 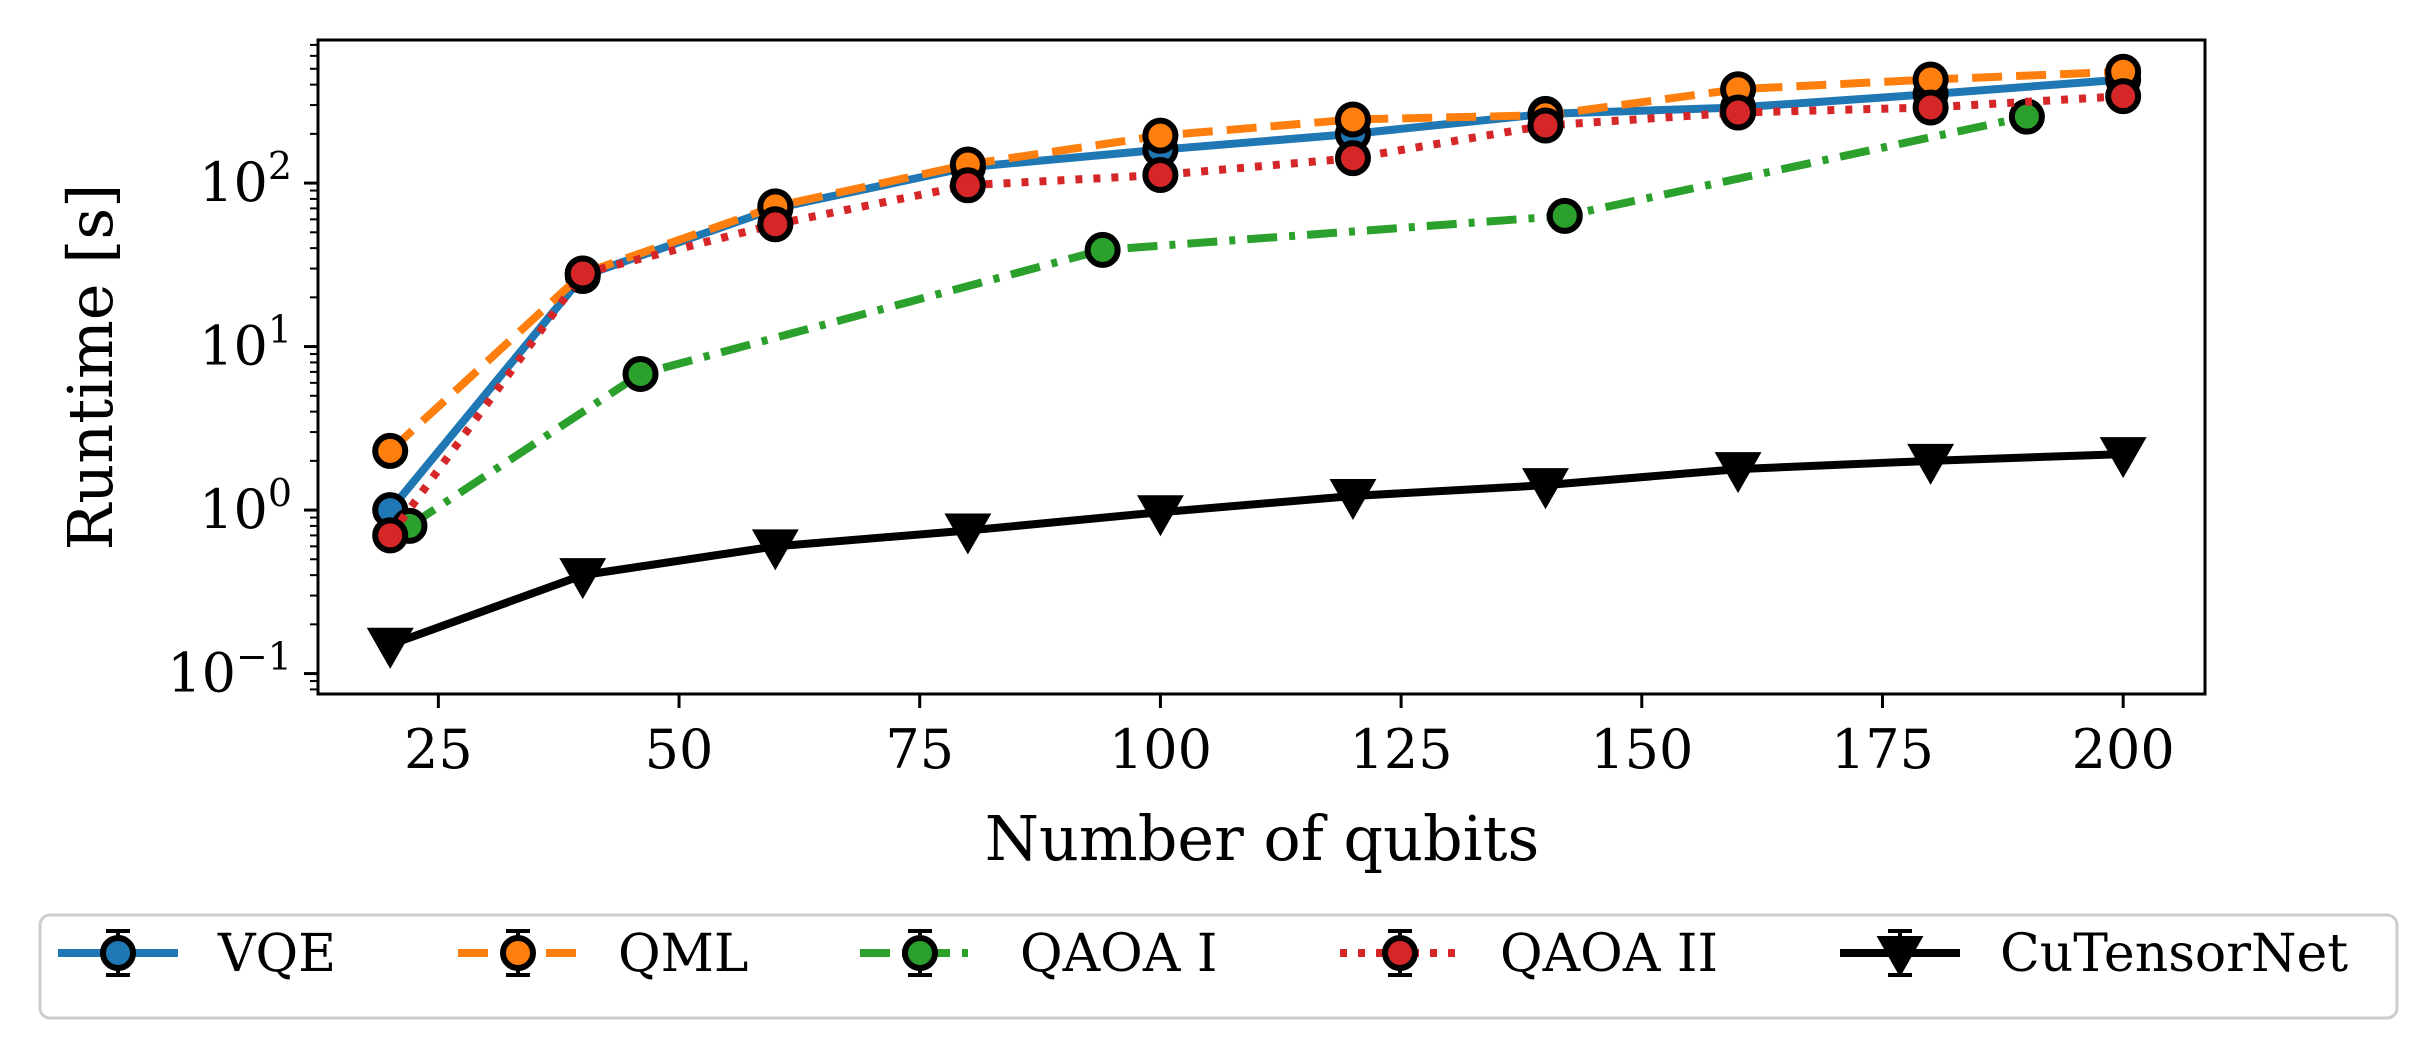 I want to click on legend-item-qaoa-ii: QAOA II, so click(x=1529, y=954).